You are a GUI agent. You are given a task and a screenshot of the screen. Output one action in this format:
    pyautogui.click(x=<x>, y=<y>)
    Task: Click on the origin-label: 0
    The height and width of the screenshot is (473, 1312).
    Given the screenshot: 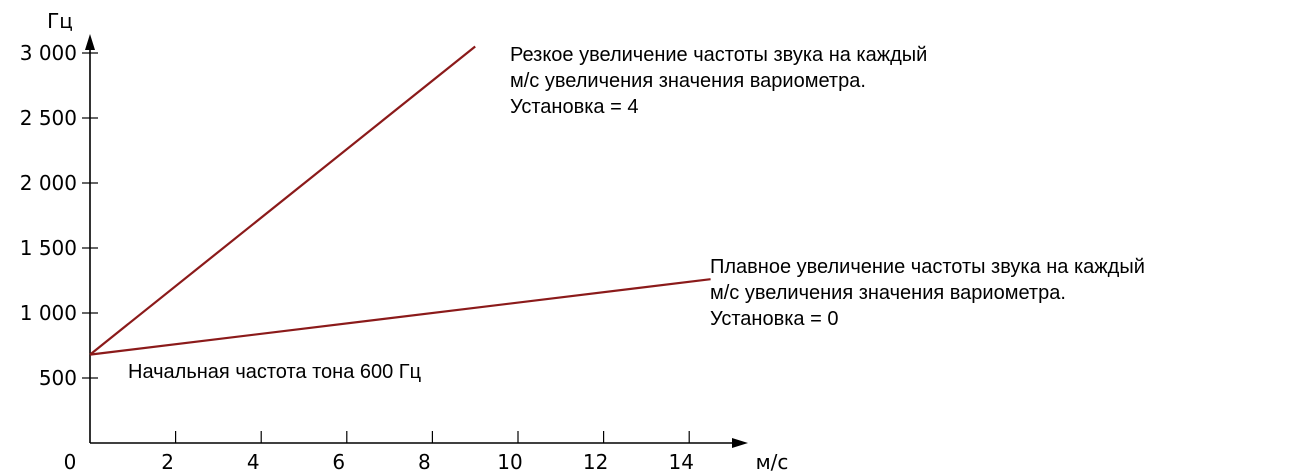 What is the action you would take?
    pyautogui.click(x=70, y=461)
    